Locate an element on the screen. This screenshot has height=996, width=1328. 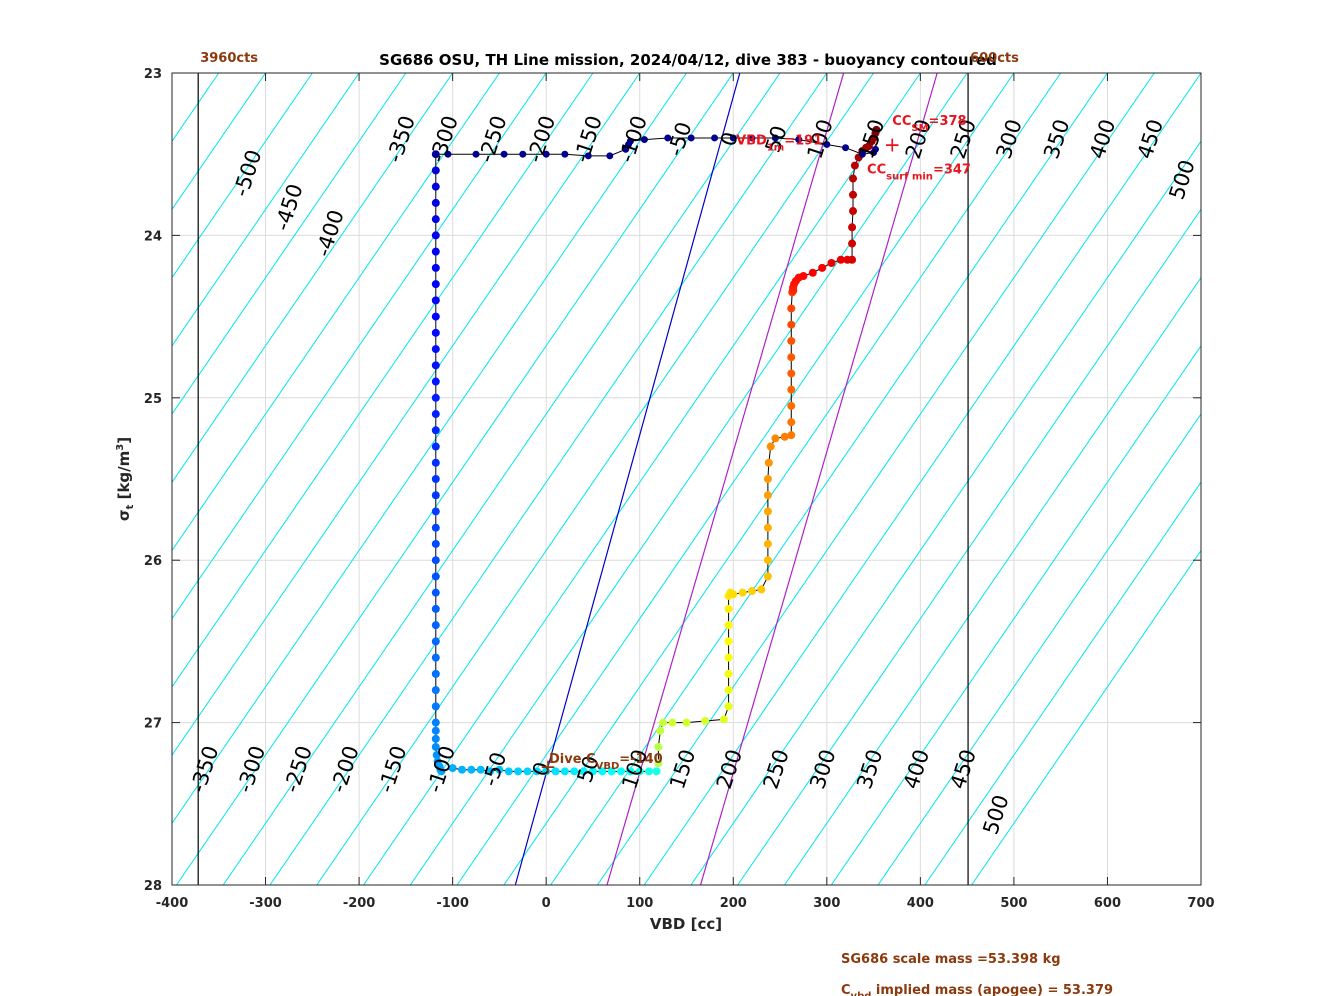
reference-line is located at coordinates (818, 479).